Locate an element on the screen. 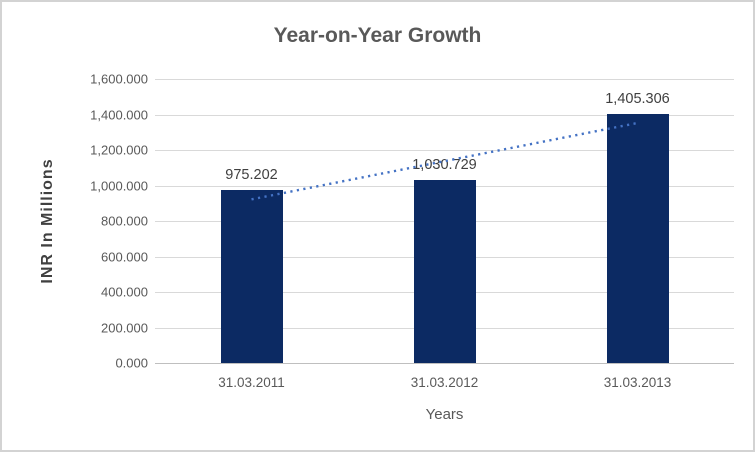 The height and width of the screenshot is (452, 755). x-tick-label: 31.03.2011 is located at coordinates (251, 382).